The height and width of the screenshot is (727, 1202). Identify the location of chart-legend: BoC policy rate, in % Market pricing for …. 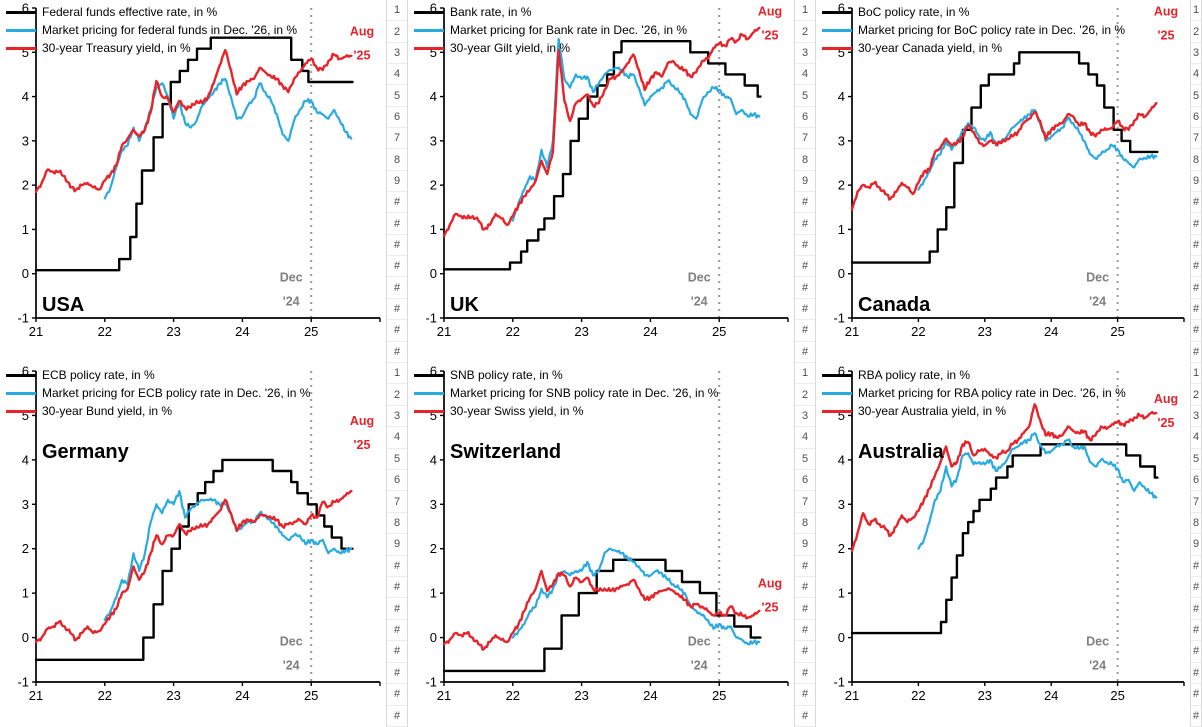
(973, 30).